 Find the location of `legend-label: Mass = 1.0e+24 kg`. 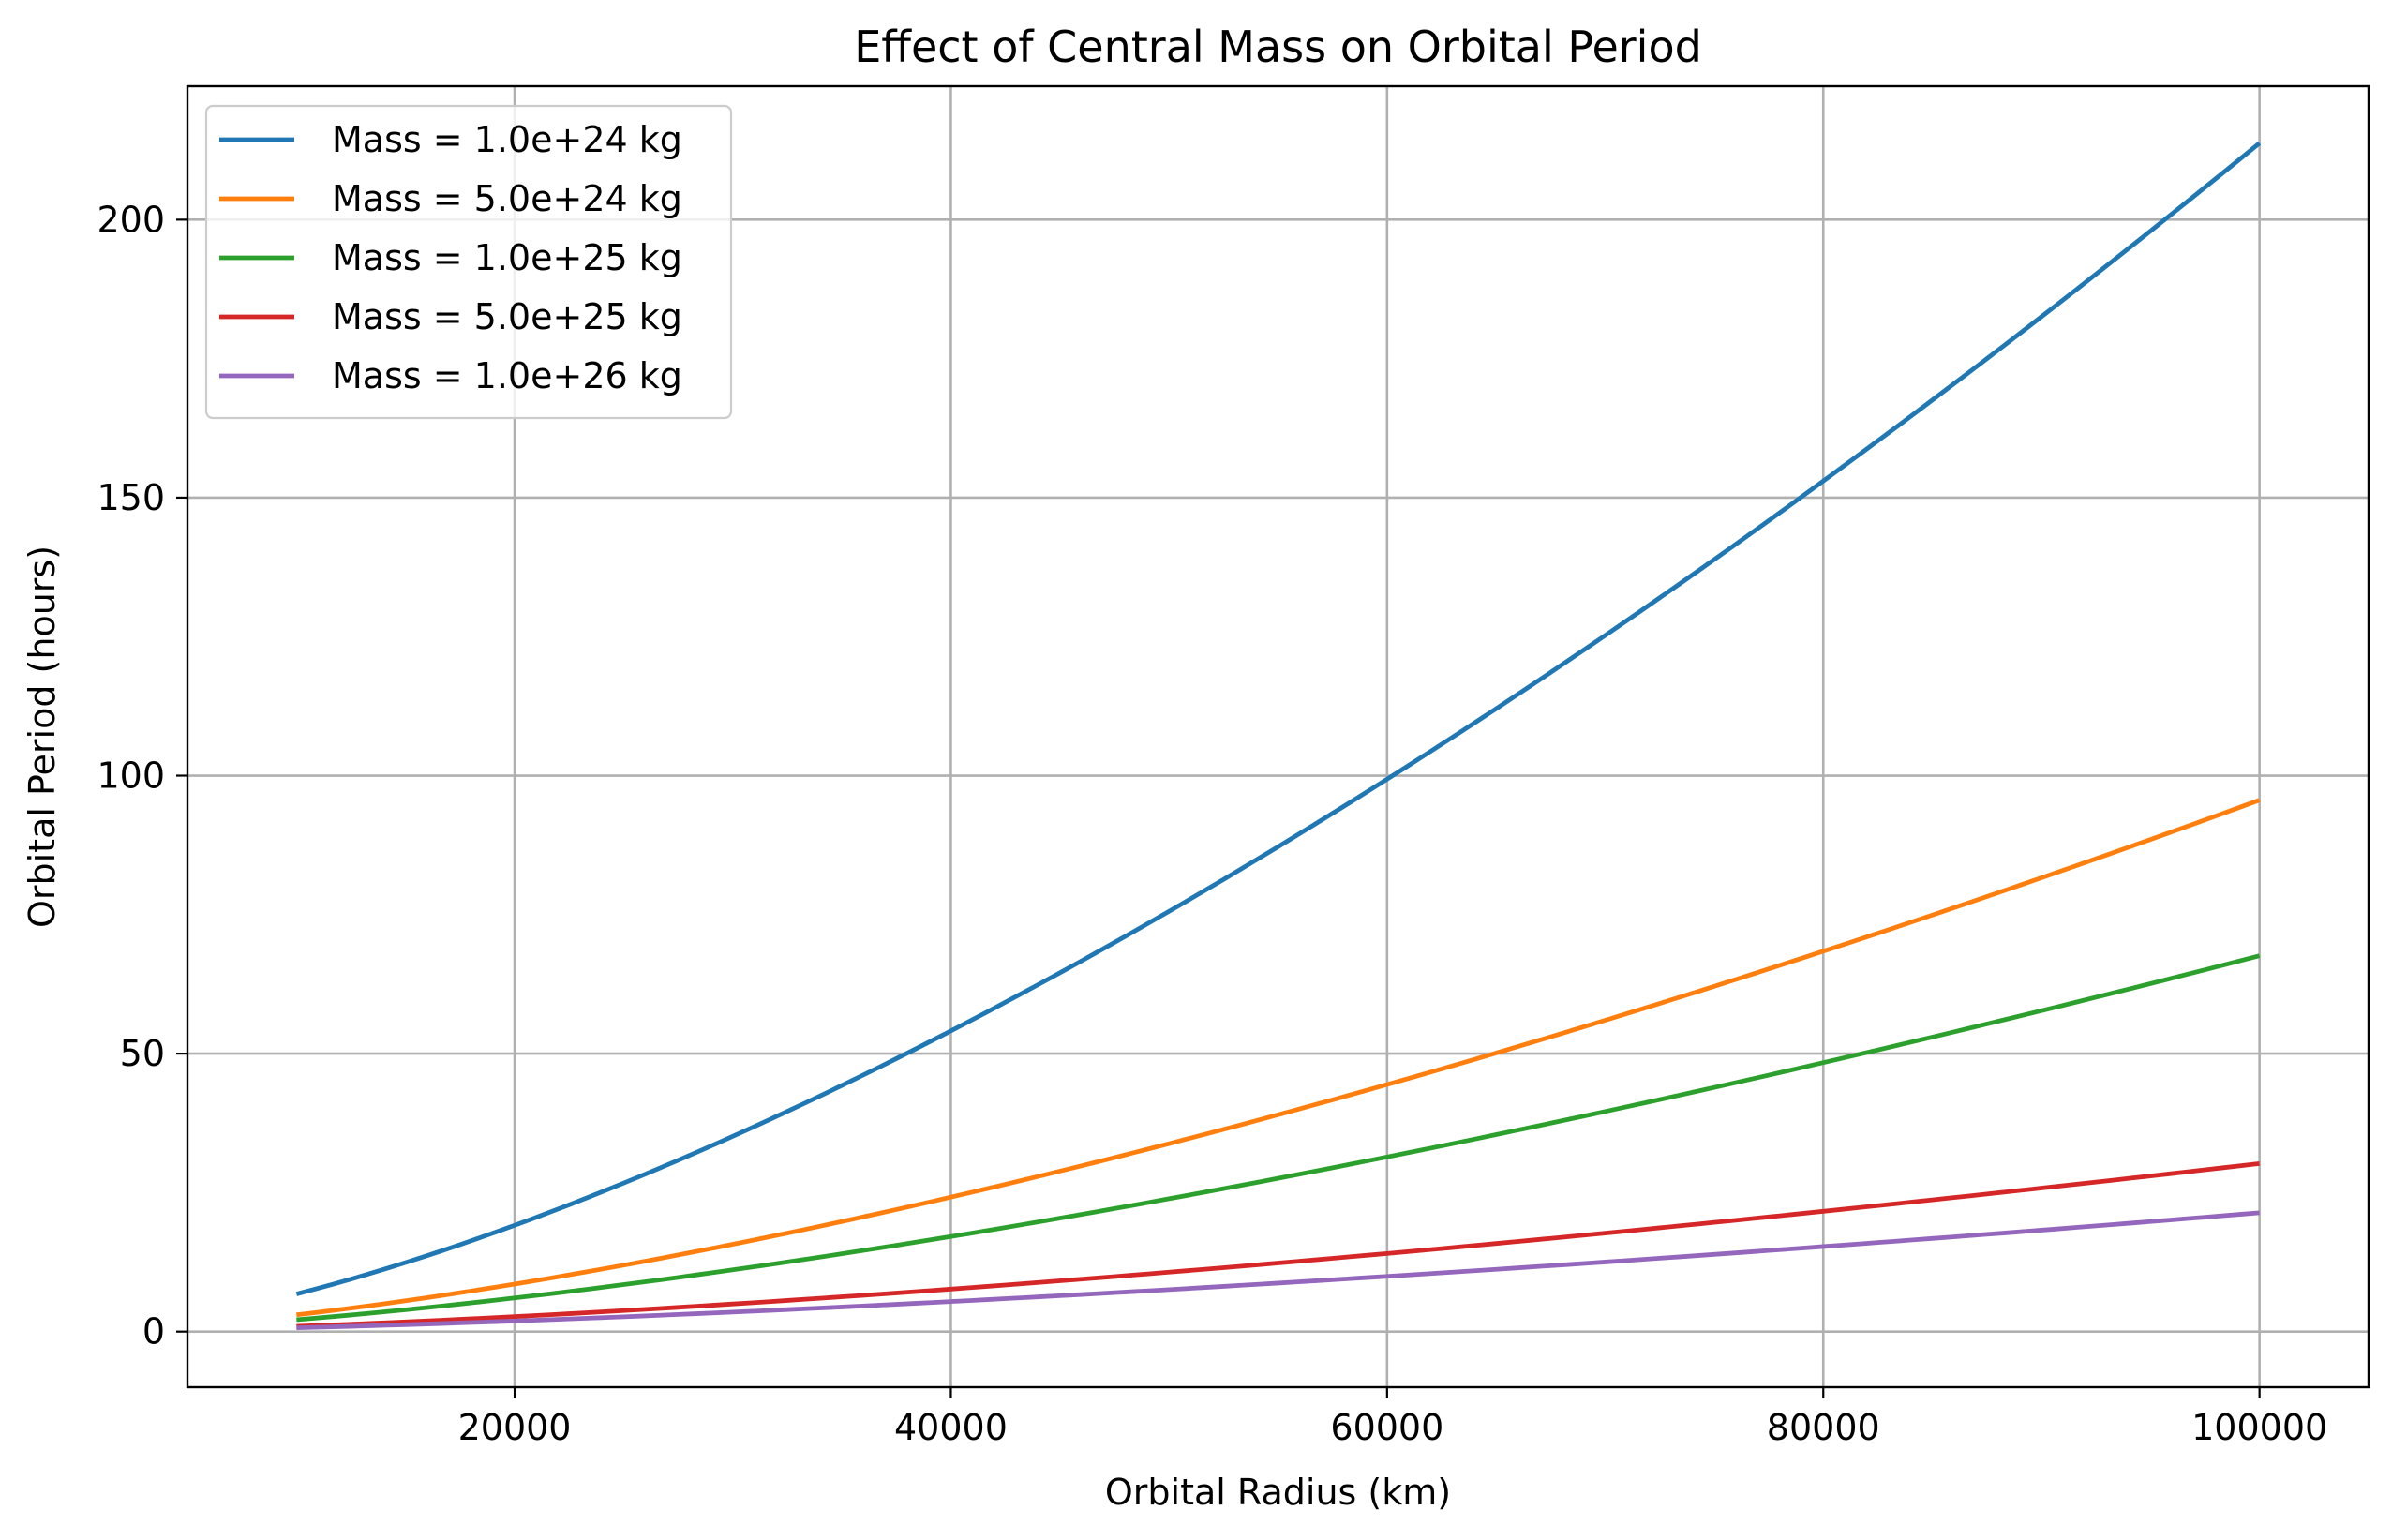

legend-label: Mass = 1.0e+24 kg is located at coordinates (507, 139).